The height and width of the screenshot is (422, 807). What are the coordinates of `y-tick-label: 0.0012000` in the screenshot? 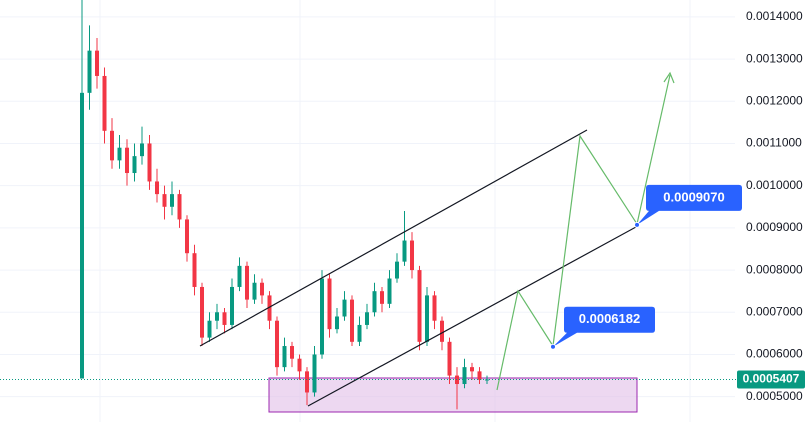 It's located at (774, 100).